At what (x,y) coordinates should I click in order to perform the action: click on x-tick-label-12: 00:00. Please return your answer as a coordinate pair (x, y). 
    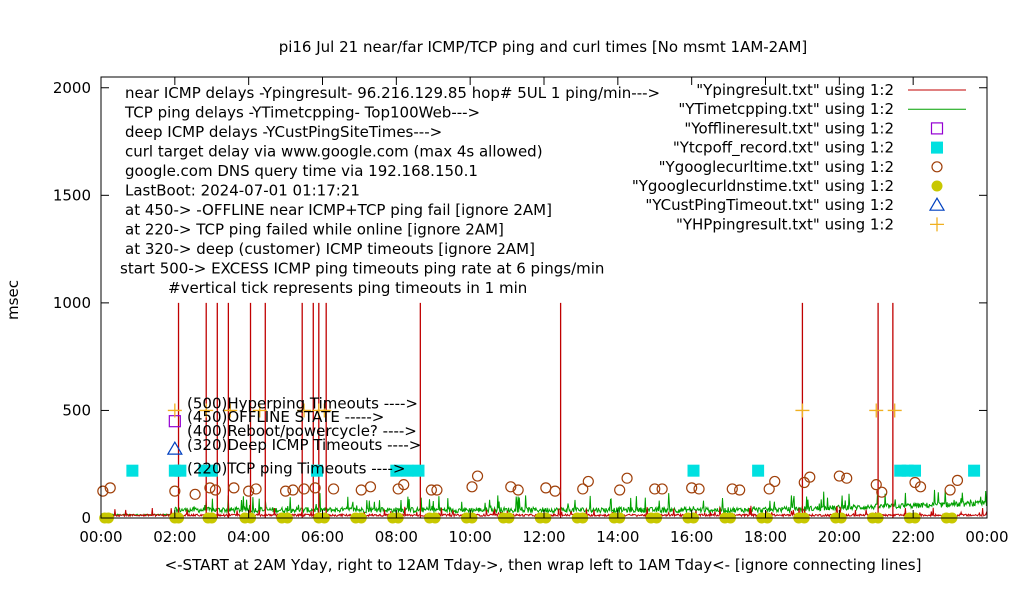
    Looking at the image, I should click on (986, 537).